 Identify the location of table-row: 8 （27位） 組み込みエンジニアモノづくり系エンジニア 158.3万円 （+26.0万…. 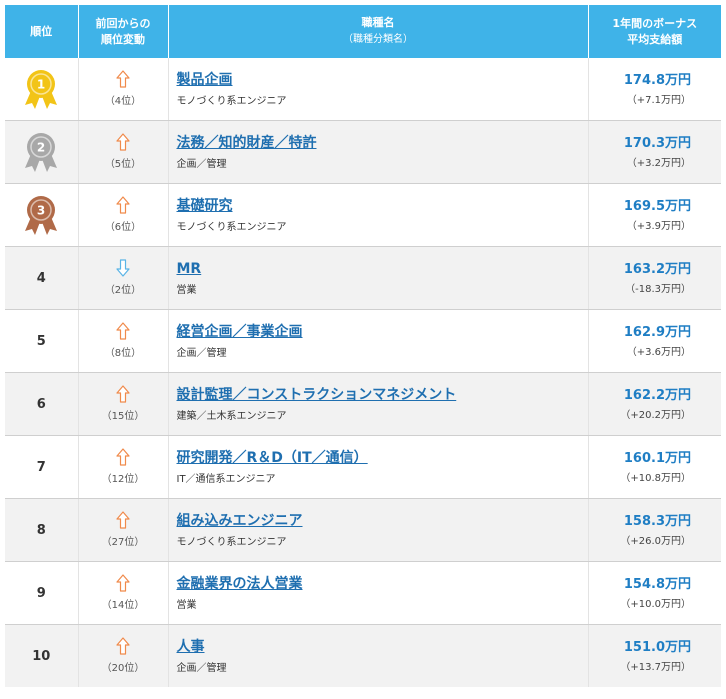
(363, 530).